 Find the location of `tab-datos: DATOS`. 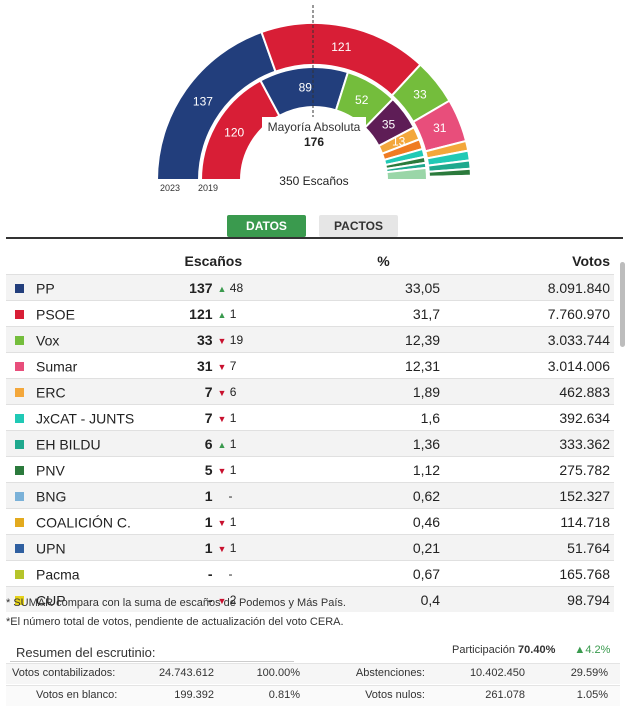

tab-datos: DATOS is located at coordinates (266, 226).